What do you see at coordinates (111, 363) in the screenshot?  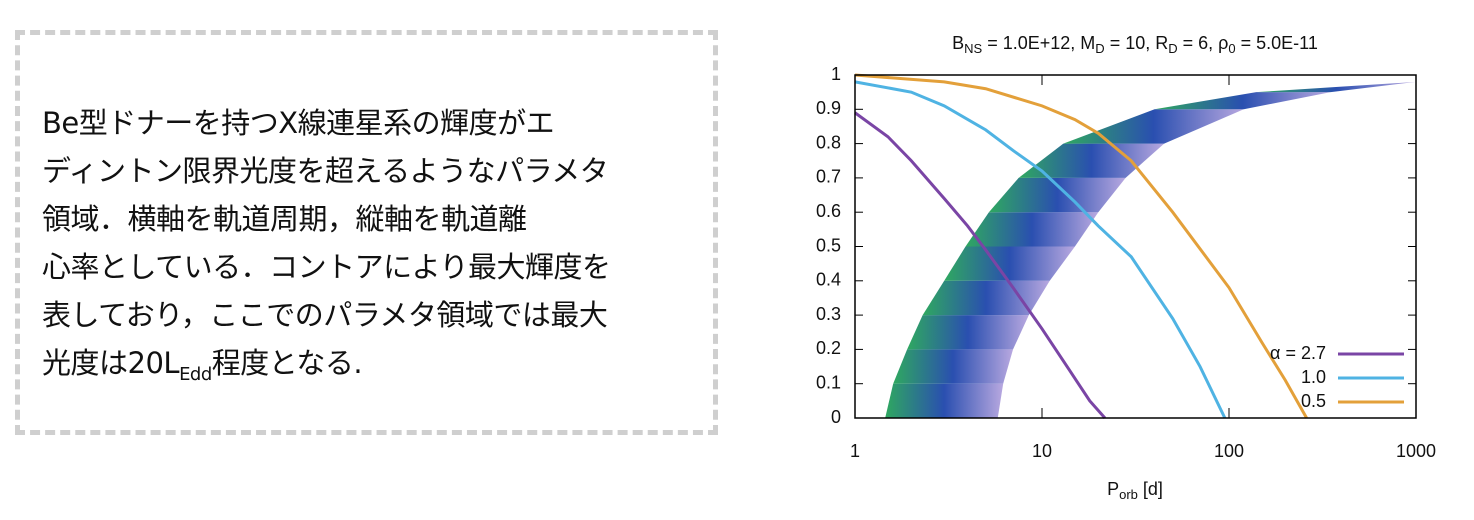 I see `text-span: 光度は20L` at bounding box center [111, 363].